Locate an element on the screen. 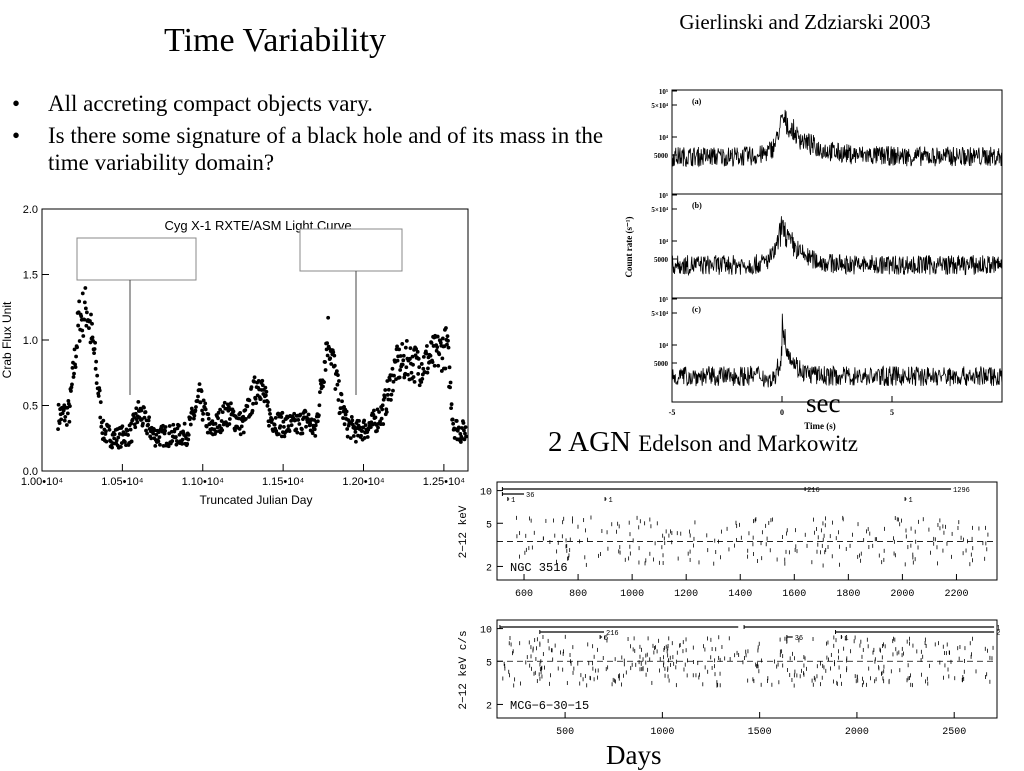 This screenshot has height=771, width=1024. days-label: Days is located at coordinates (634, 755).